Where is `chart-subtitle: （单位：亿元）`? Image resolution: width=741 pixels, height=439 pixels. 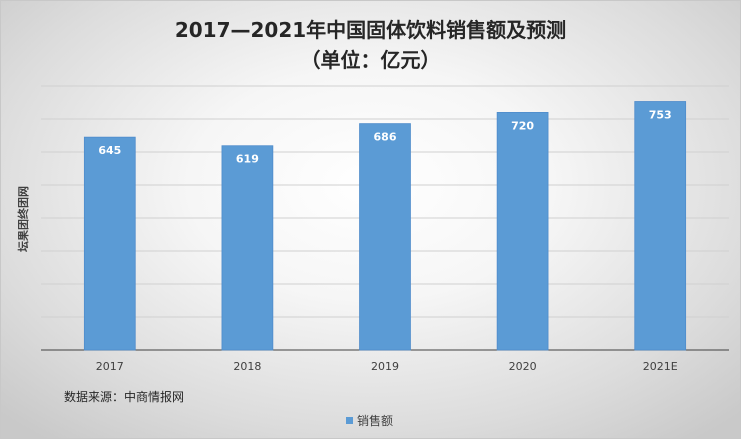 chart-subtitle: （单位：亿元） is located at coordinates (370, 60).